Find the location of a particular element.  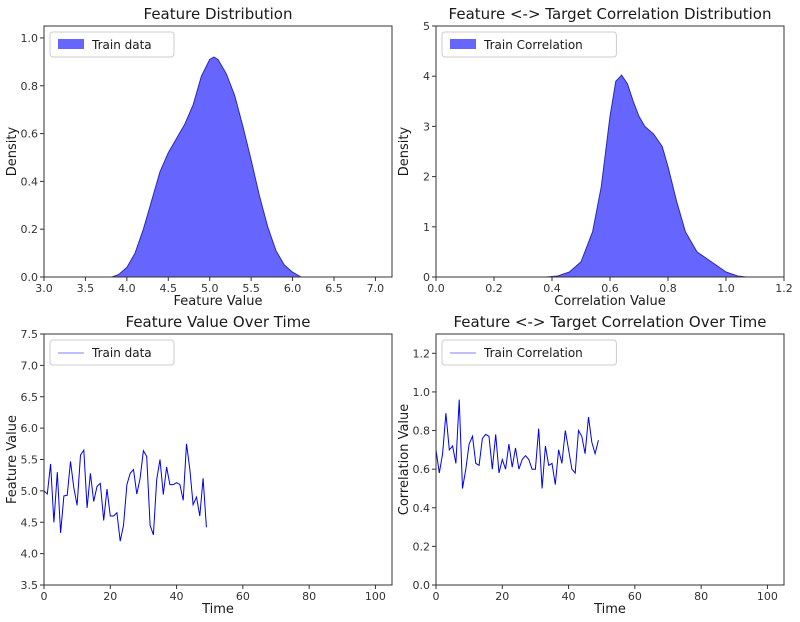

x-tick-label: 4.0 is located at coordinates (127, 288).